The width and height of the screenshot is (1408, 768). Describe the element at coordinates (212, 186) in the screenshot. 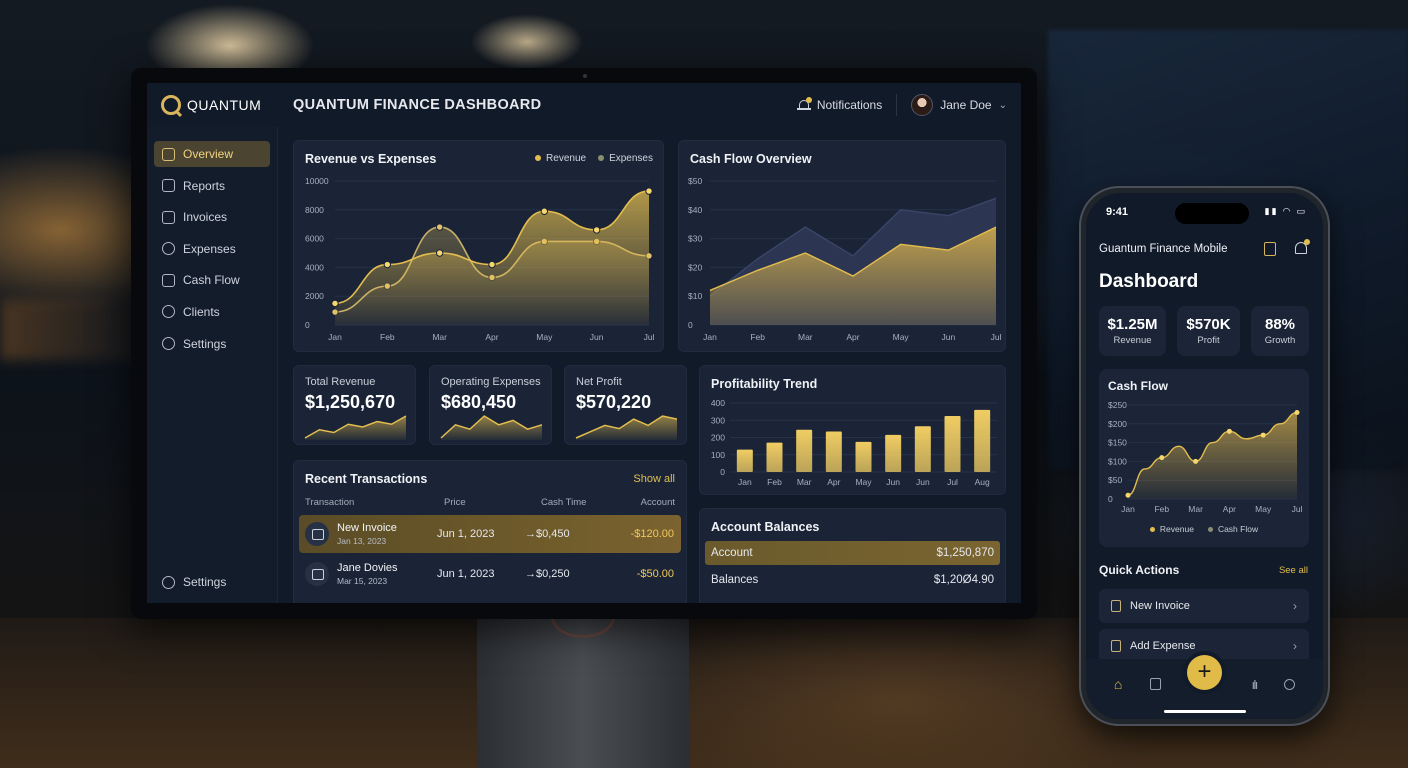

I see `sidebar-item-reports: Reports` at that location.